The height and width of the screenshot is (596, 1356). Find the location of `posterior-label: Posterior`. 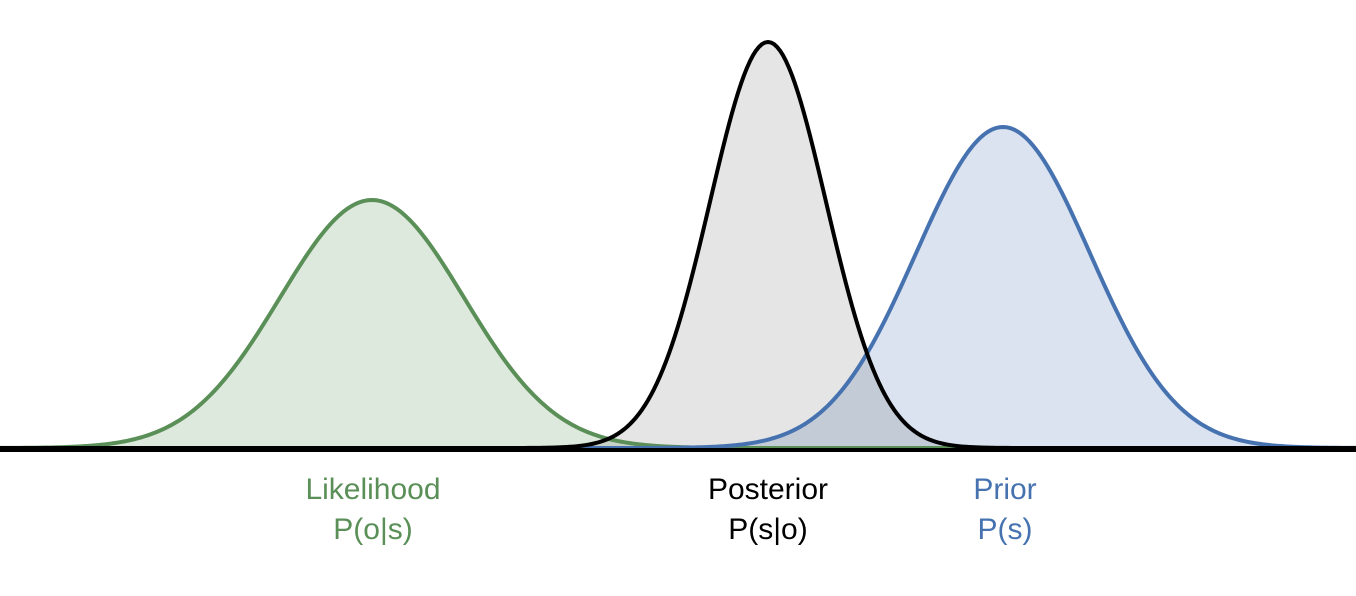

posterior-label: Posterior is located at coordinates (768, 489).